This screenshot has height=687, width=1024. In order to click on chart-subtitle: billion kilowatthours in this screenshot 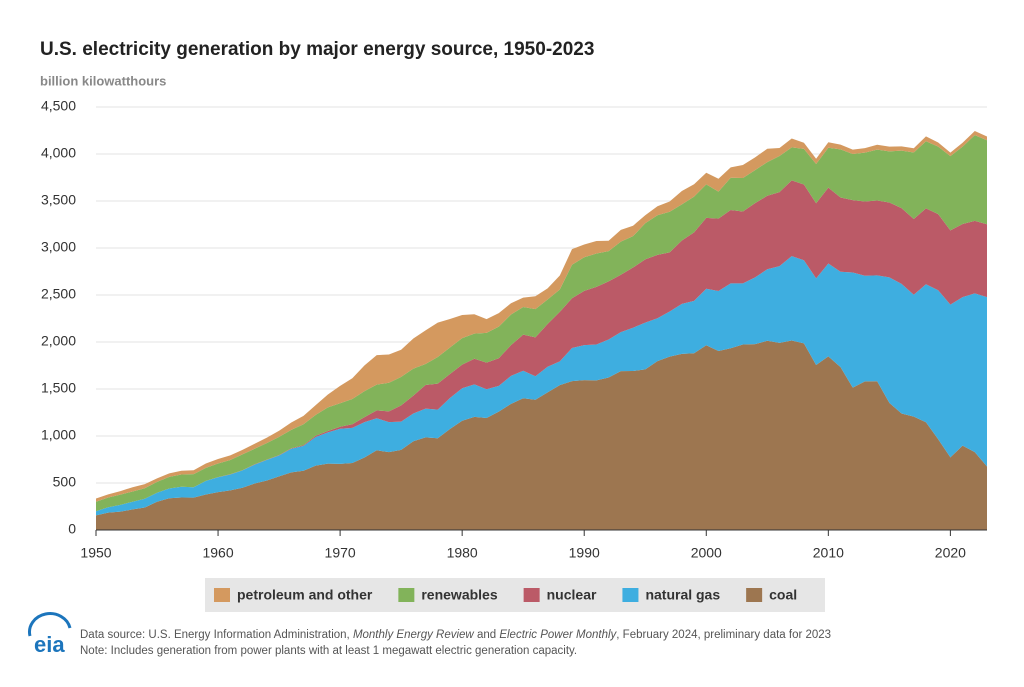, I will do `click(103, 80)`.